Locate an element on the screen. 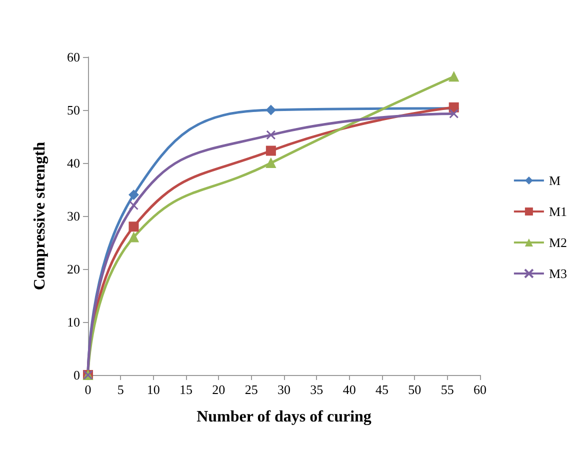 The width and height of the screenshot is (580, 454). x-axis-title: Number of days of curing is located at coordinates (284, 417).